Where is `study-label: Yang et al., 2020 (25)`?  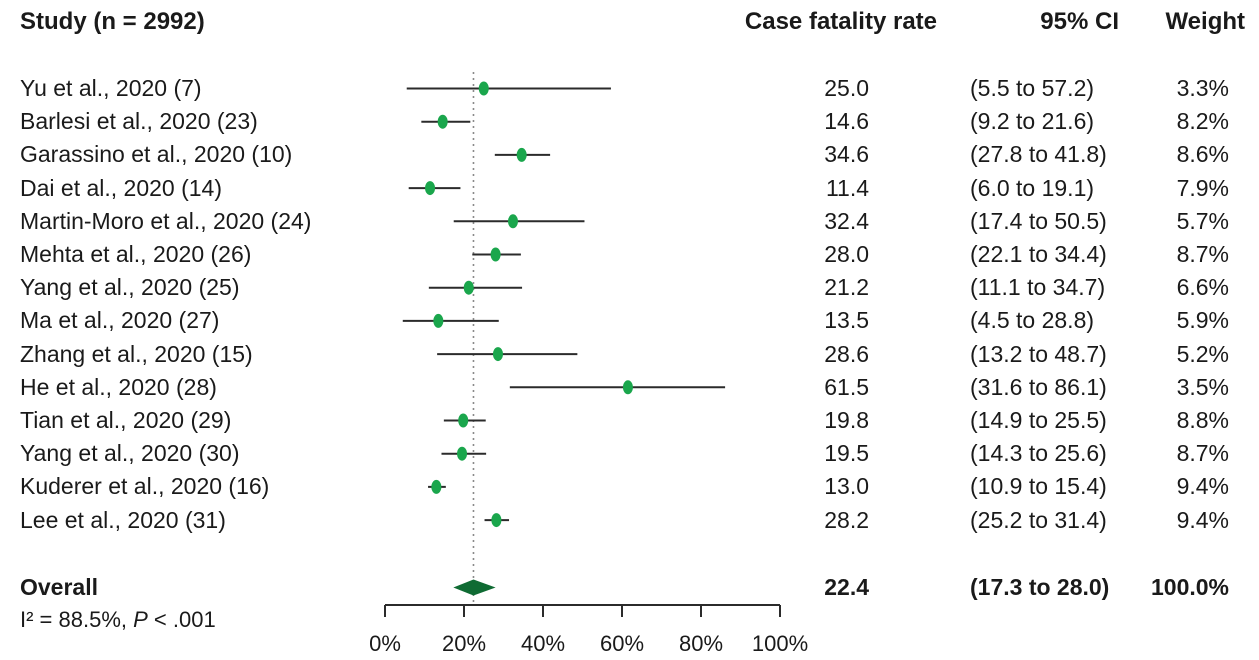
study-label: Yang et al., 2020 (25) is located at coordinates (130, 287).